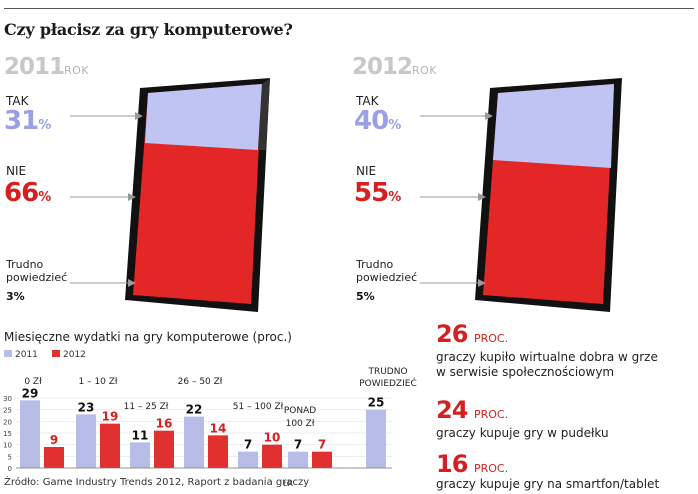 The width and height of the screenshot is (698, 494). I want to click on tablet-2011, so click(170, 195).